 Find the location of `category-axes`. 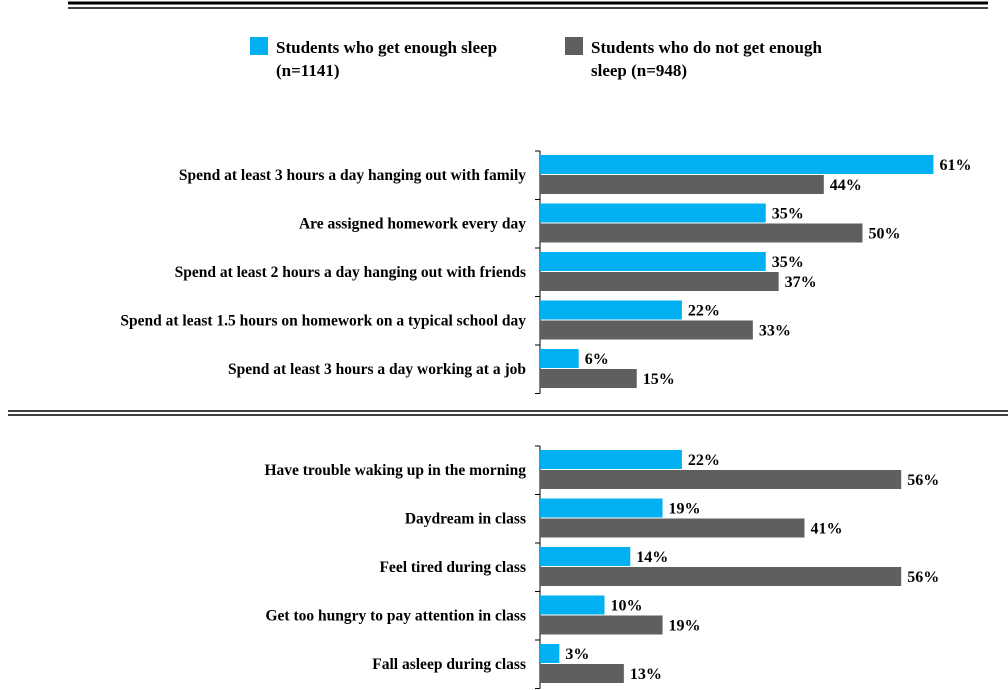

category-axes is located at coordinates (538, 419).